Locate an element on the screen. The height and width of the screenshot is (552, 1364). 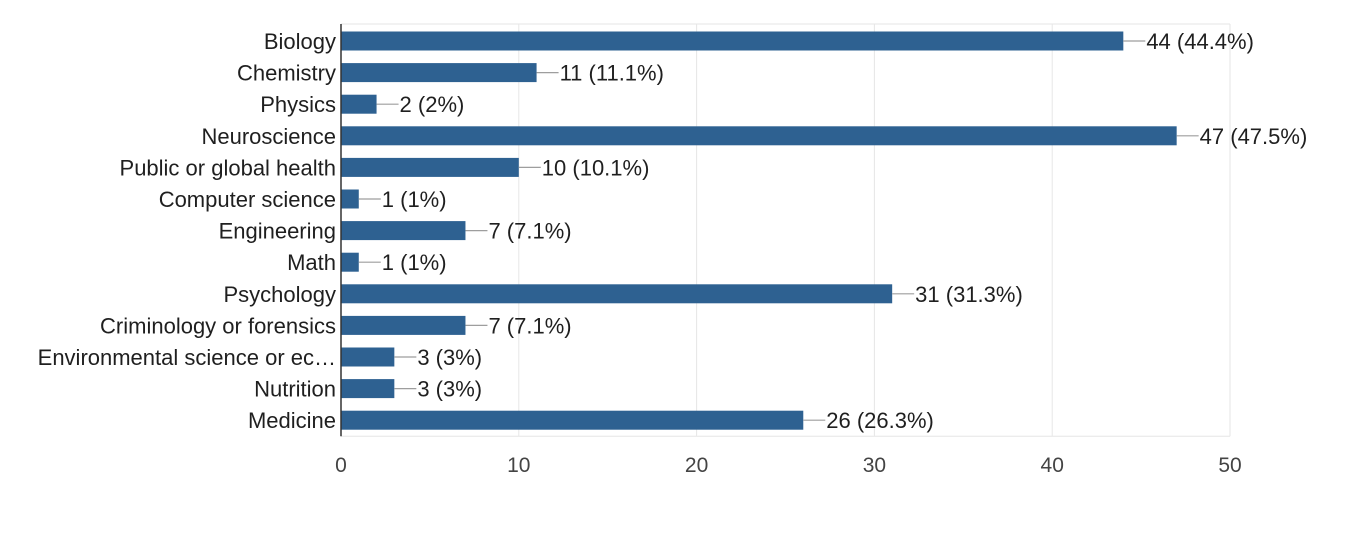
x-tick-label-0: 0 is located at coordinates (341, 465).